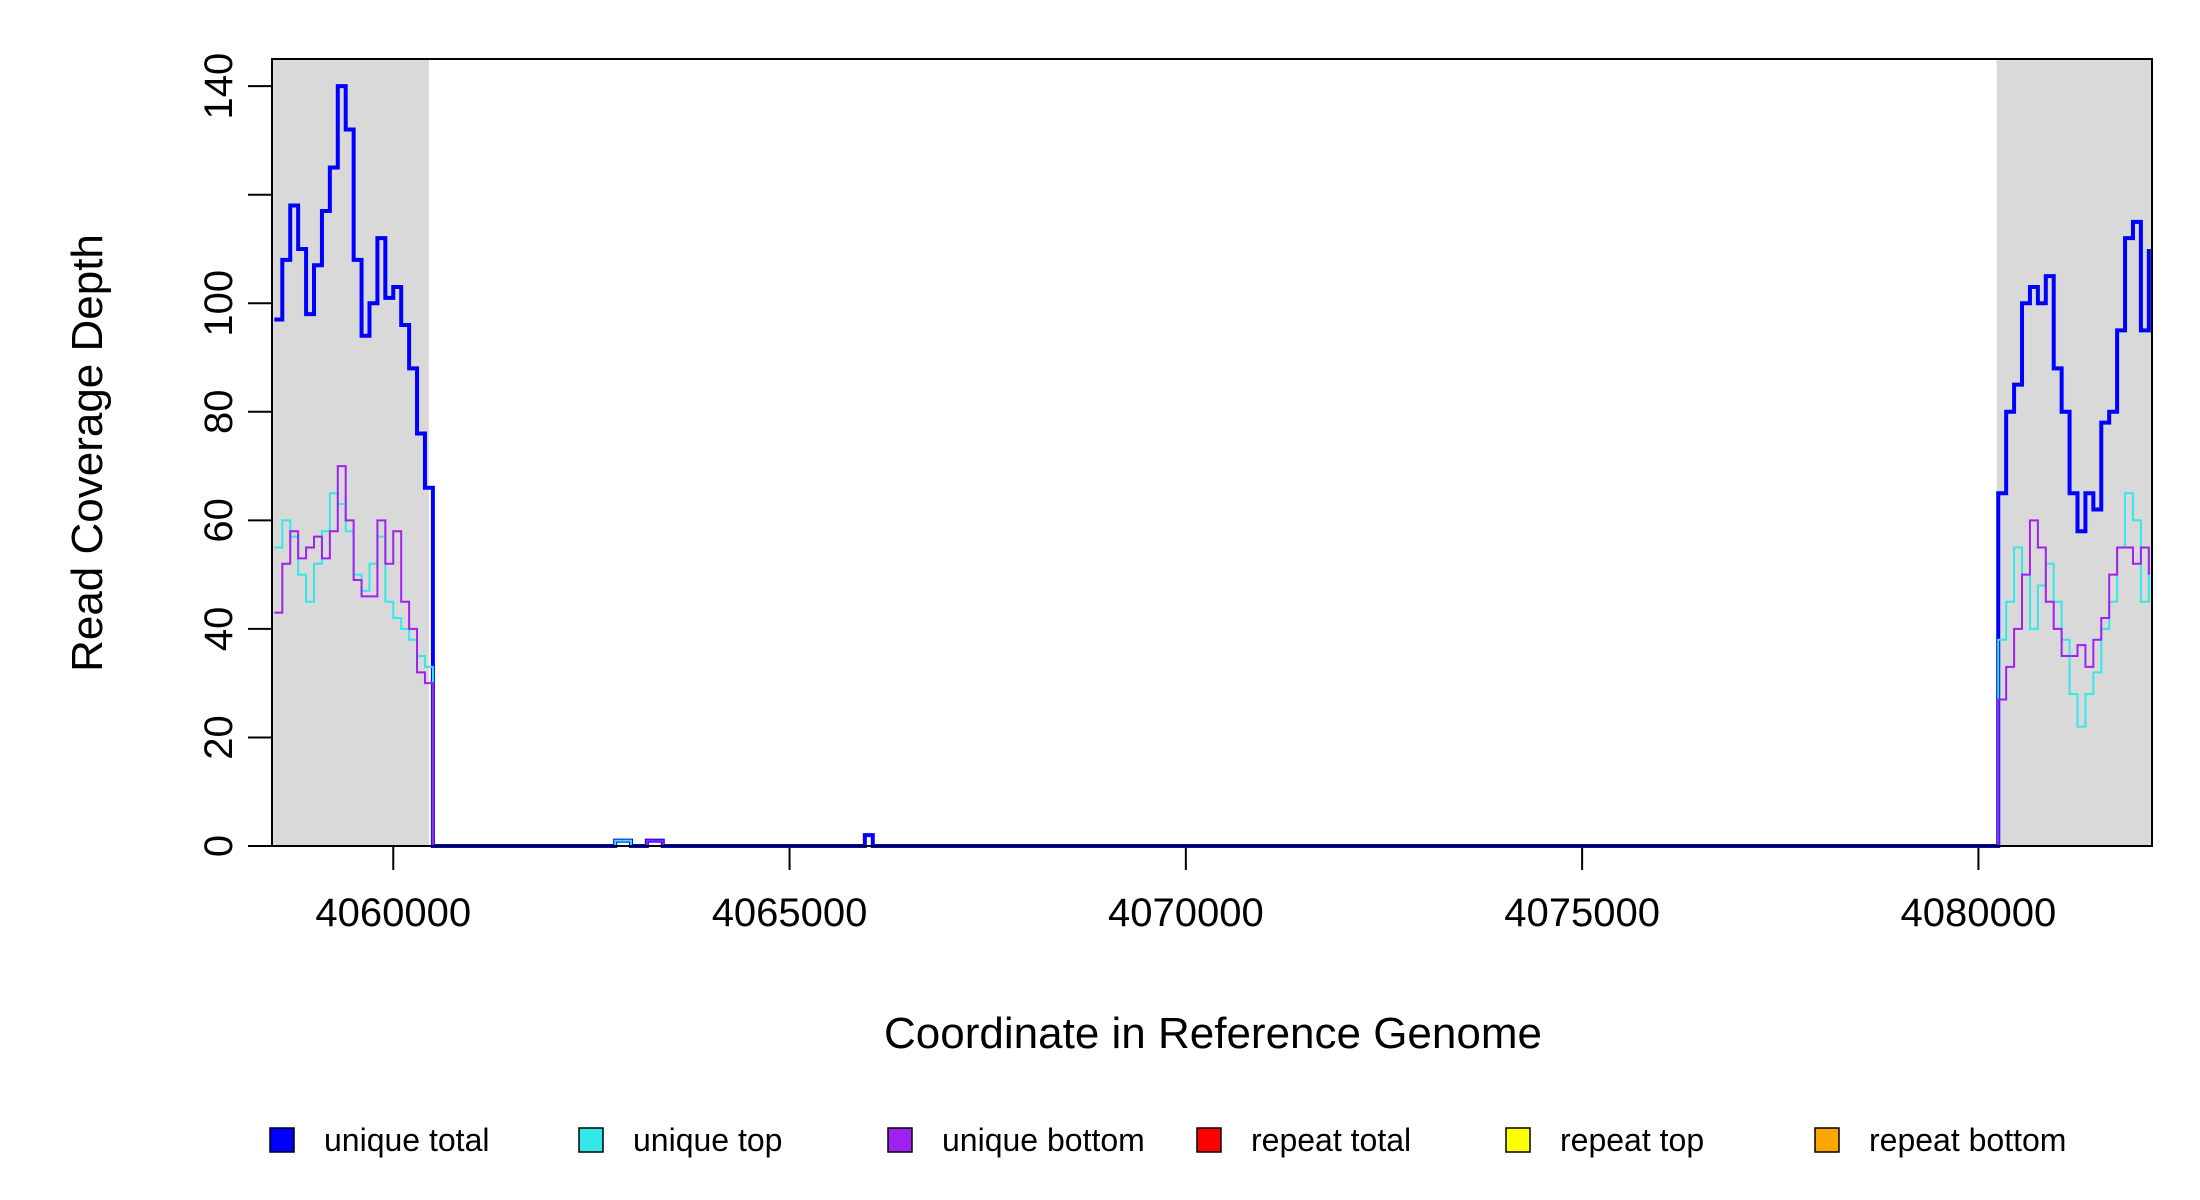 The height and width of the screenshot is (1200, 2200). I want to click on x-tick-label: 4065000, so click(790, 913).